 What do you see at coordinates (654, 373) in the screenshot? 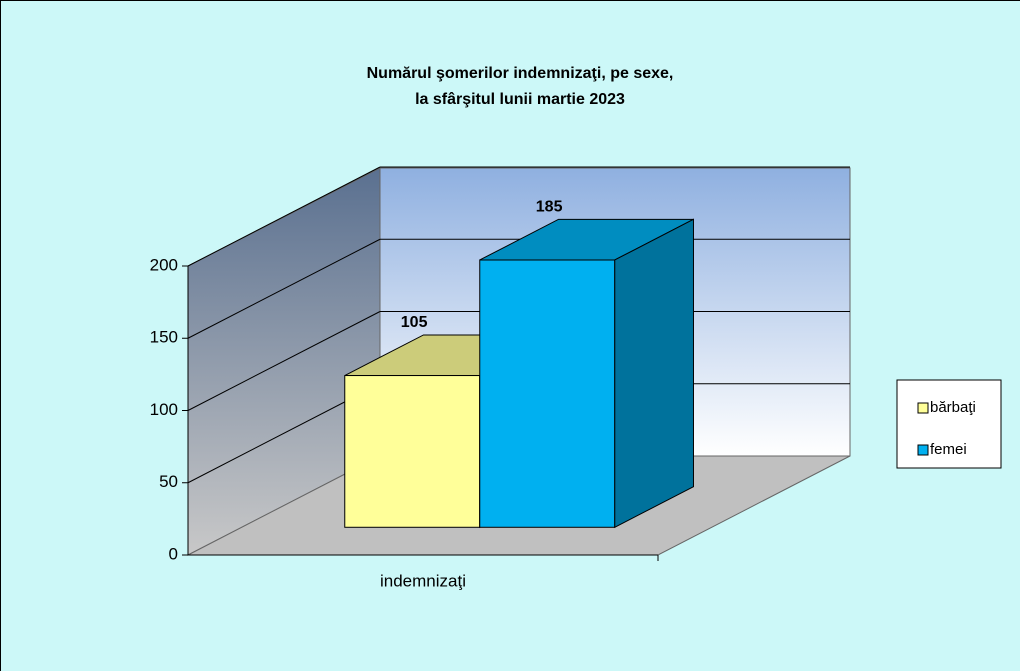
I see `bar-side` at bounding box center [654, 373].